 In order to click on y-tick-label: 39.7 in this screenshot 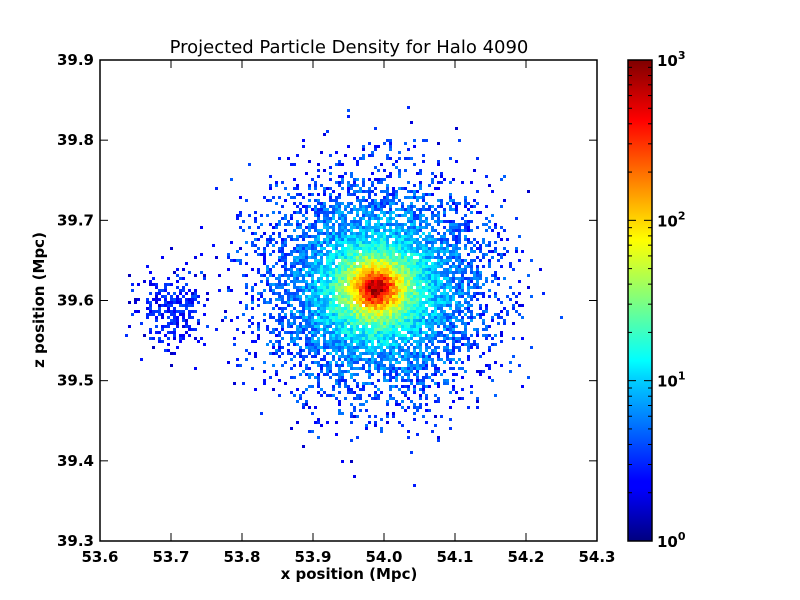, I will do `click(75, 220)`.